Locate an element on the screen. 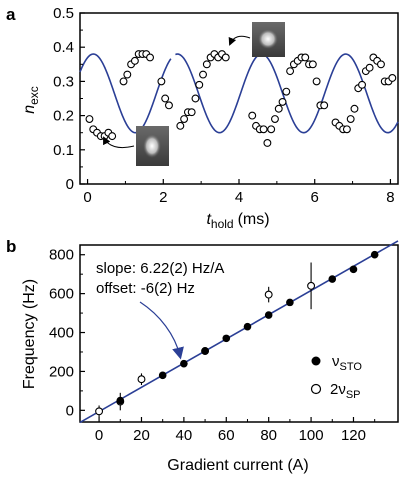  legend-label-sto: νSTO is located at coordinates (347, 363).